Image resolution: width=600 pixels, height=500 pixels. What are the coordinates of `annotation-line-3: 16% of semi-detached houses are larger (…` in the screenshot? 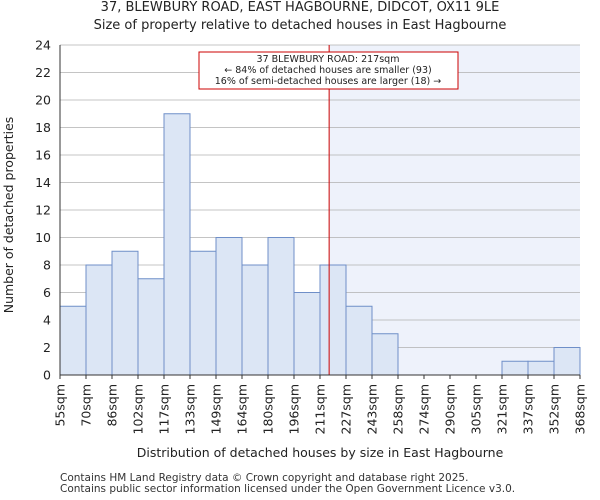 It's located at (328, 81).